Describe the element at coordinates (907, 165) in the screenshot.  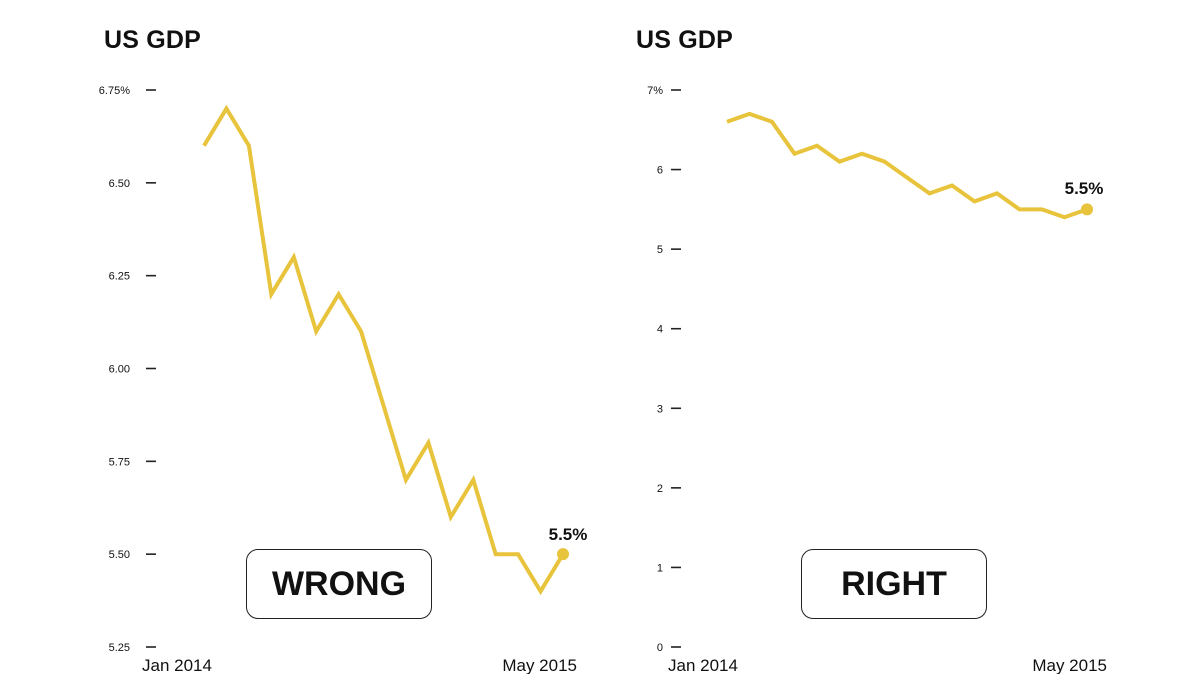
I see `series-line` at that location.